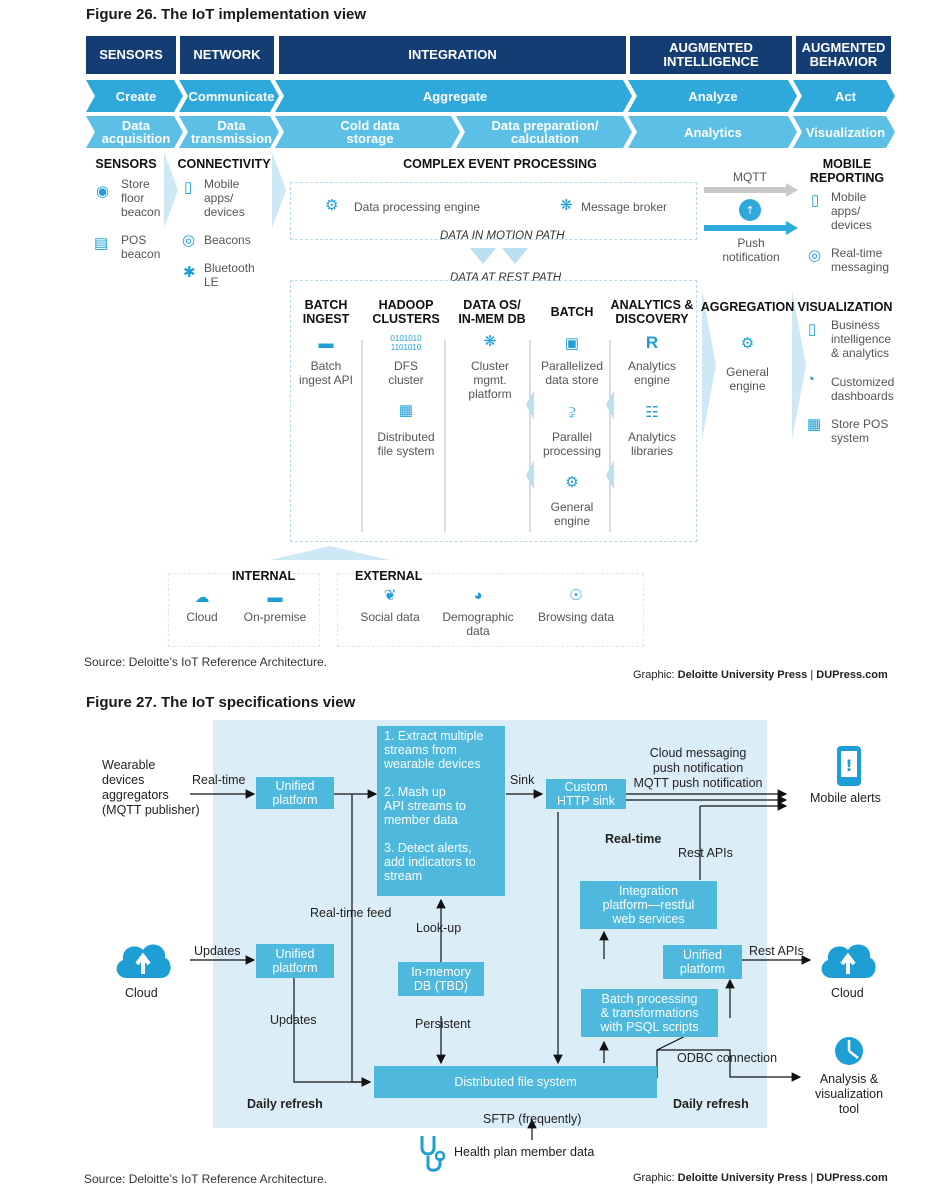 Image resolution: width=950 pixels, height=1200 pixels. What do you see at coordinates (633, 839) in the screenshot?
I see `realtime-bold-label: Real-time` at bounding box center [633, 839].